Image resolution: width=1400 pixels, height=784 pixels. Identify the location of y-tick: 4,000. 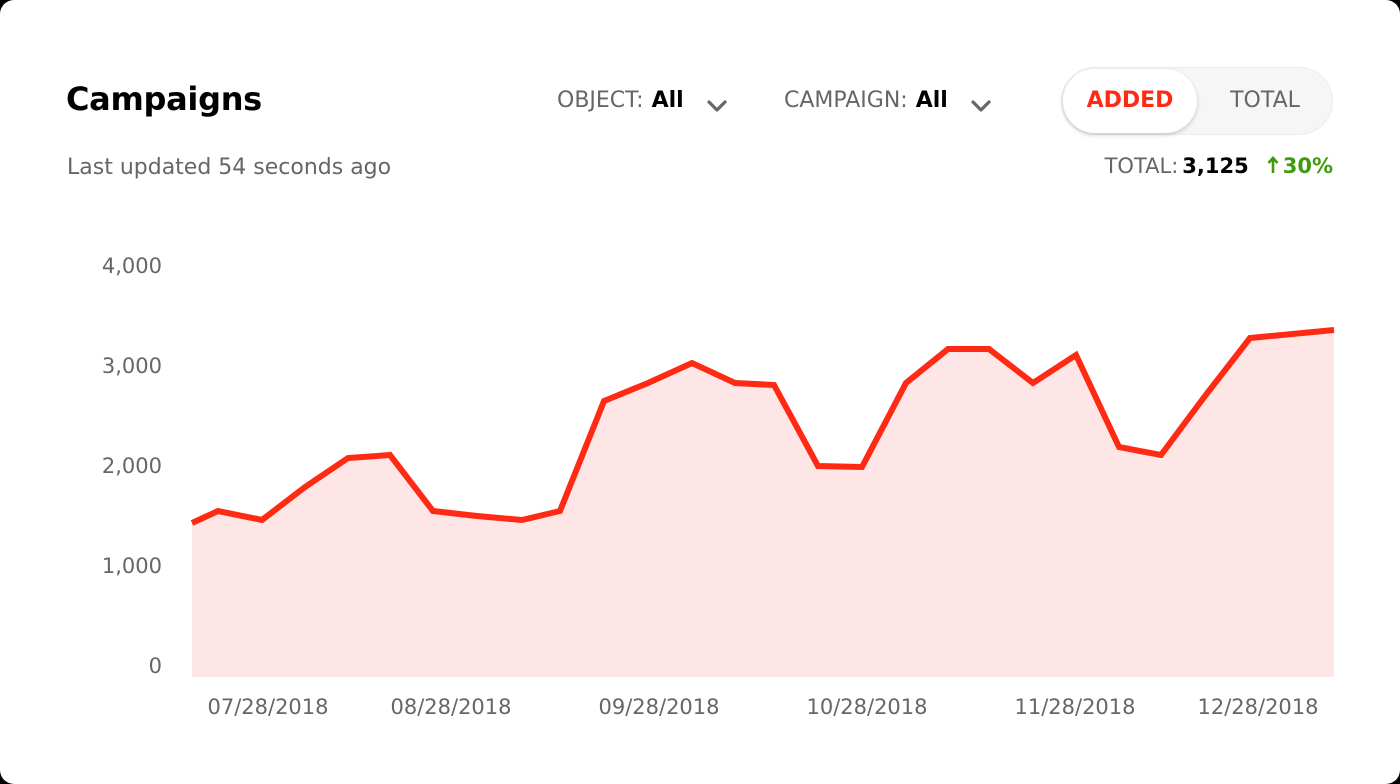
(131, 266).